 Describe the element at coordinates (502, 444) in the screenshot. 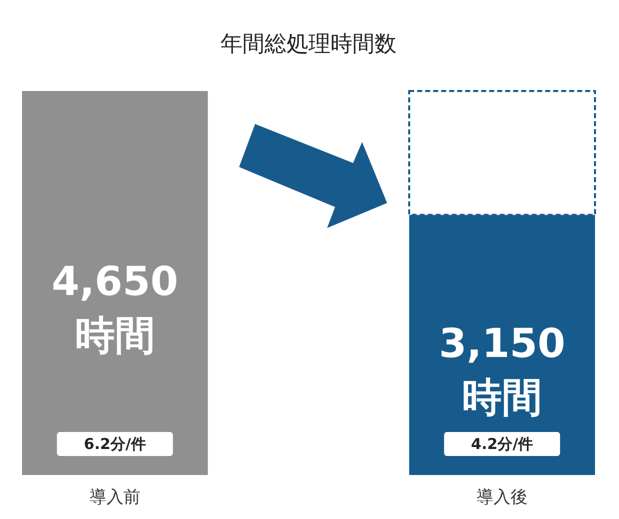

I see `annotation: 4.2分/件` at that location.